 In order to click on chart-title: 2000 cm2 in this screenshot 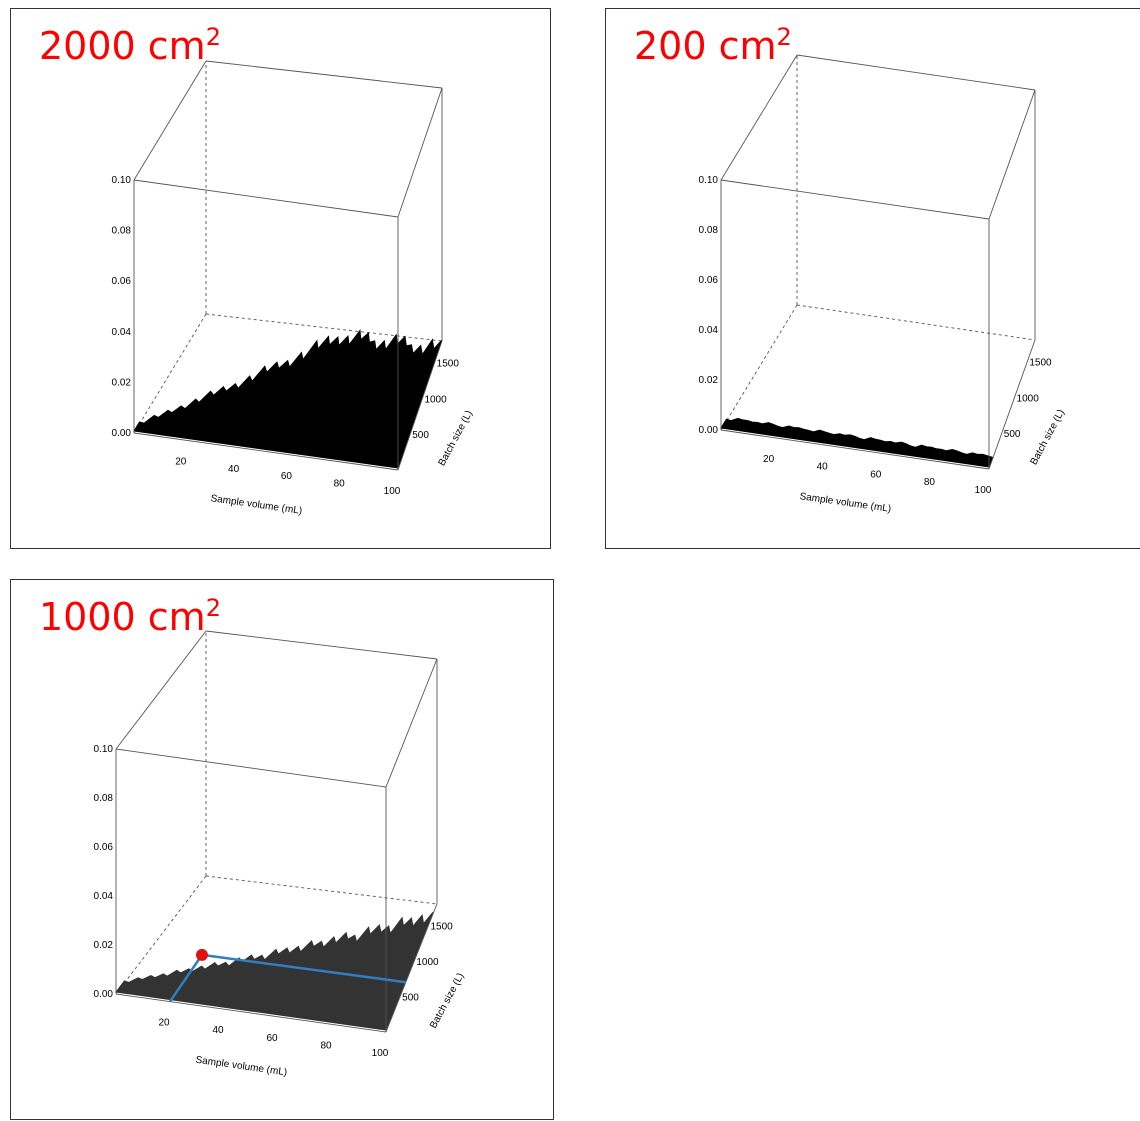, I will do `click(130, 46)`.